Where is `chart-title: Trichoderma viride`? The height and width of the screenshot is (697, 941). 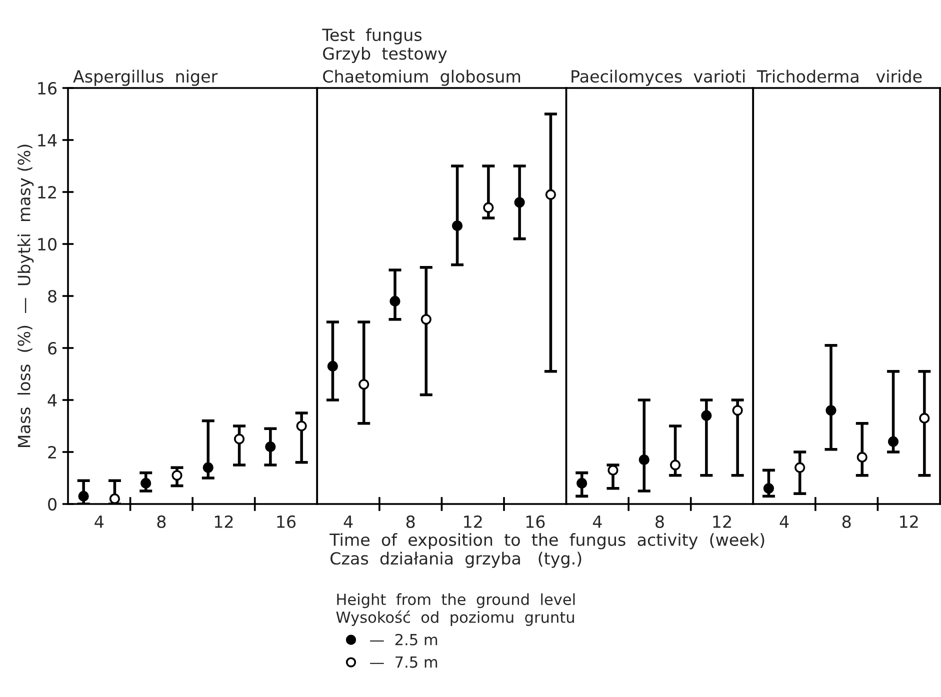
chart-title: Trichoderma viride is located at coordinates (839, 76).